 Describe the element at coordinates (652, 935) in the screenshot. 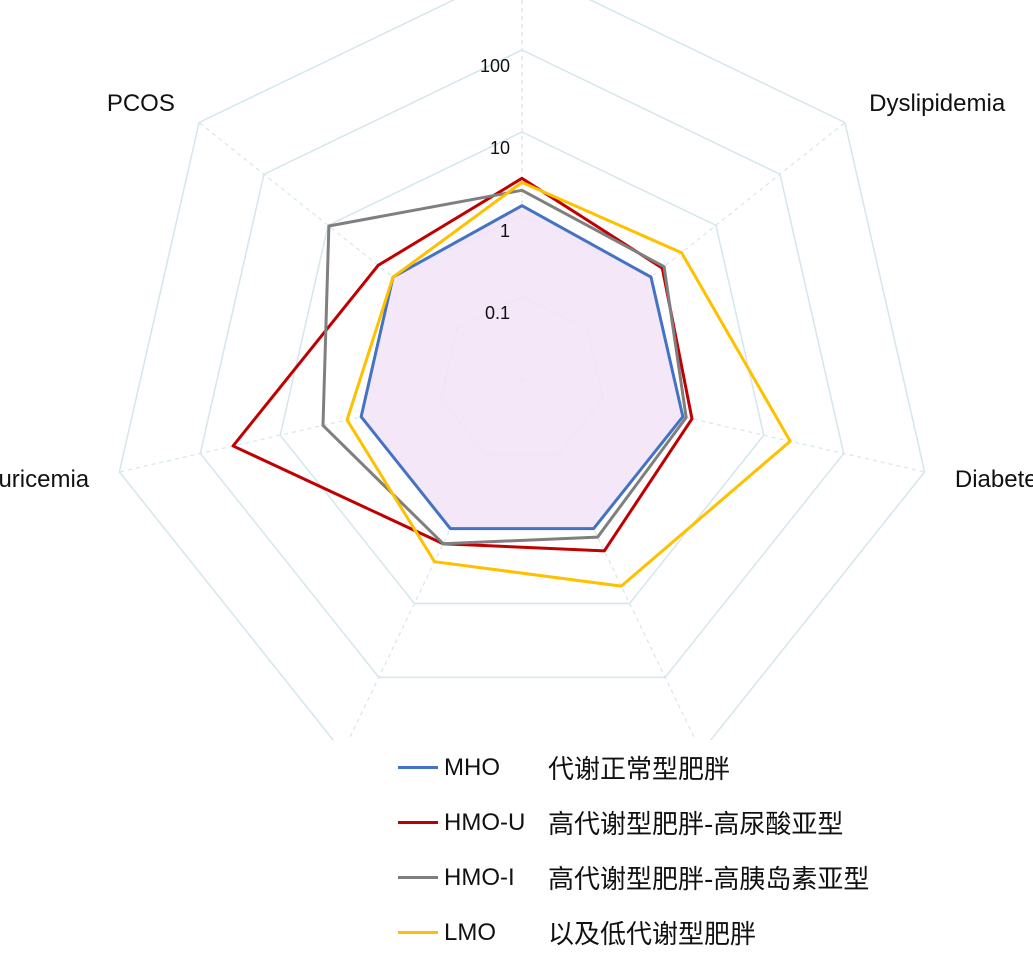

I see `legend-description-lmo: 以及低代谢型肥胖` at that location.